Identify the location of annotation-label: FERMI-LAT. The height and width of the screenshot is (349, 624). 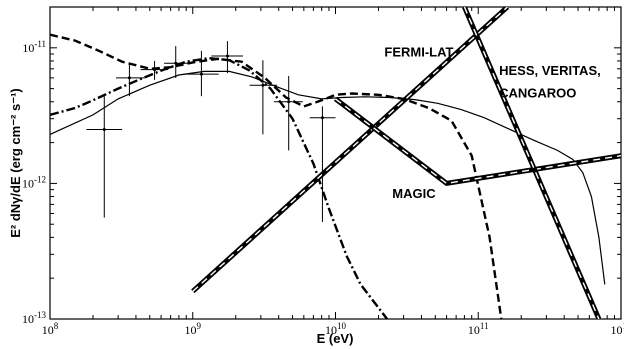
(418, 52).